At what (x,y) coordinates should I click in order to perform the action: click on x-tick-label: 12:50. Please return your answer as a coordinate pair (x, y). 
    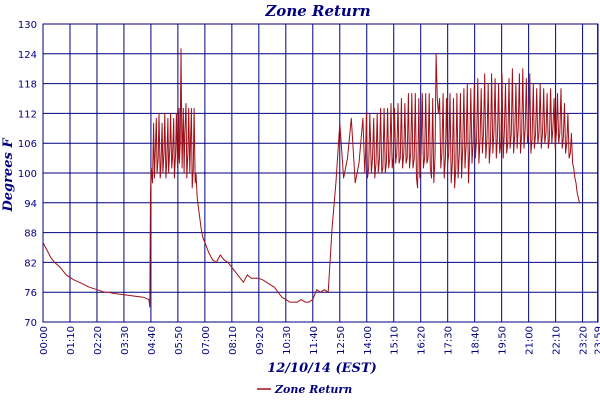
    Looking at the image, I should click on (341, 340).